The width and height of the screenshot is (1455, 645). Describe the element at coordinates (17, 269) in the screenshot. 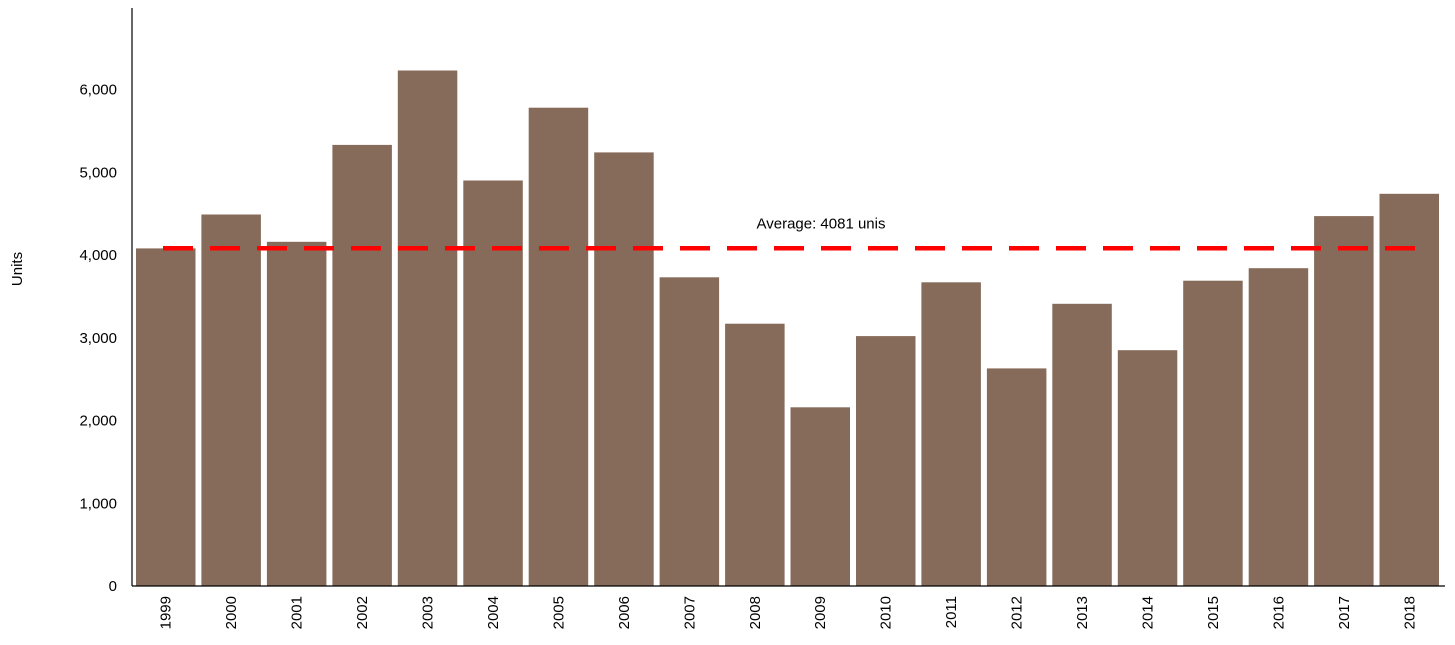

I see `y-axis-title: Units` at that location.